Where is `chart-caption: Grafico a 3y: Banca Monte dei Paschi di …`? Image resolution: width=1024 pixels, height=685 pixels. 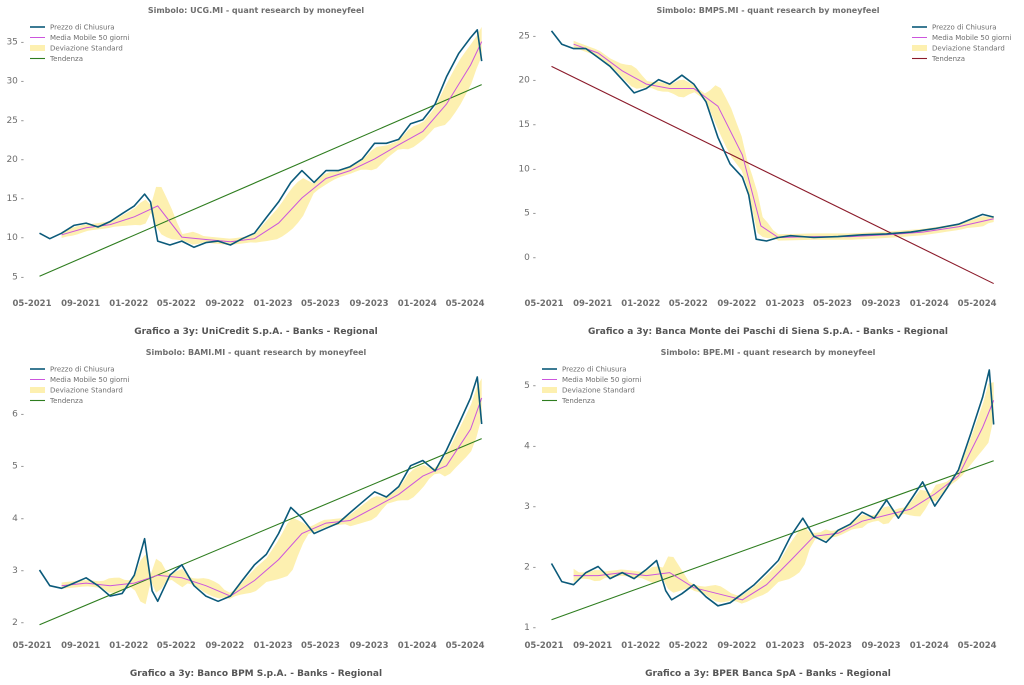
chart-caption: Grafico a 3y: Banca Monte dei Paschi di … is located at coordinates (768, 332).